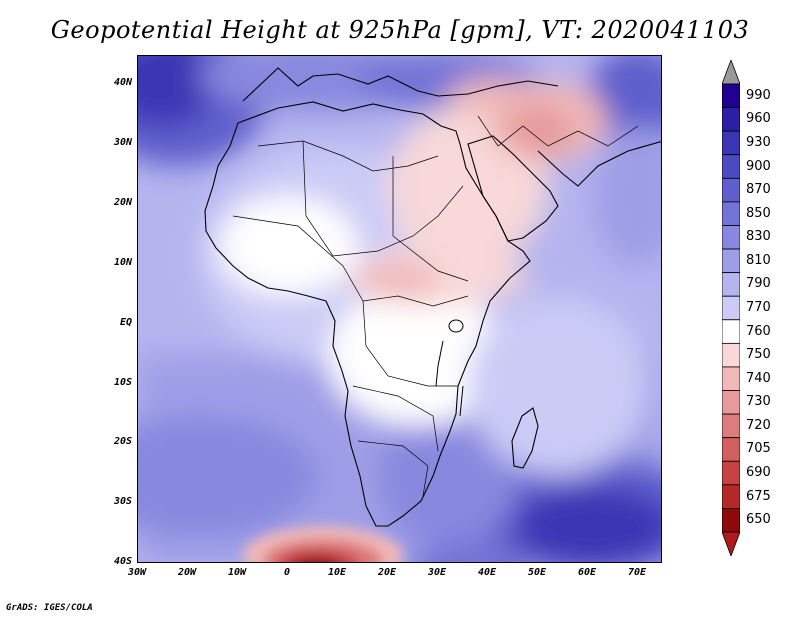 Image resolution: width=800 pixels, height=618 pixels. What do you see at coordinates (125, 322) in the screenshot?
I see `lat-tick-eq: EQ` at bounding box center [125, 322].